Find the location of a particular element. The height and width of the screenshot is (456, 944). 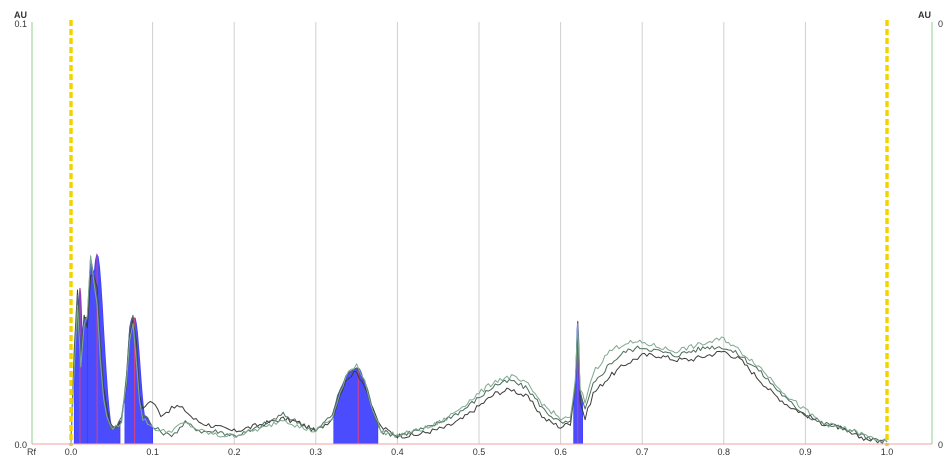

y-right-tick-top: 0 is located at coordinates (940, 24).